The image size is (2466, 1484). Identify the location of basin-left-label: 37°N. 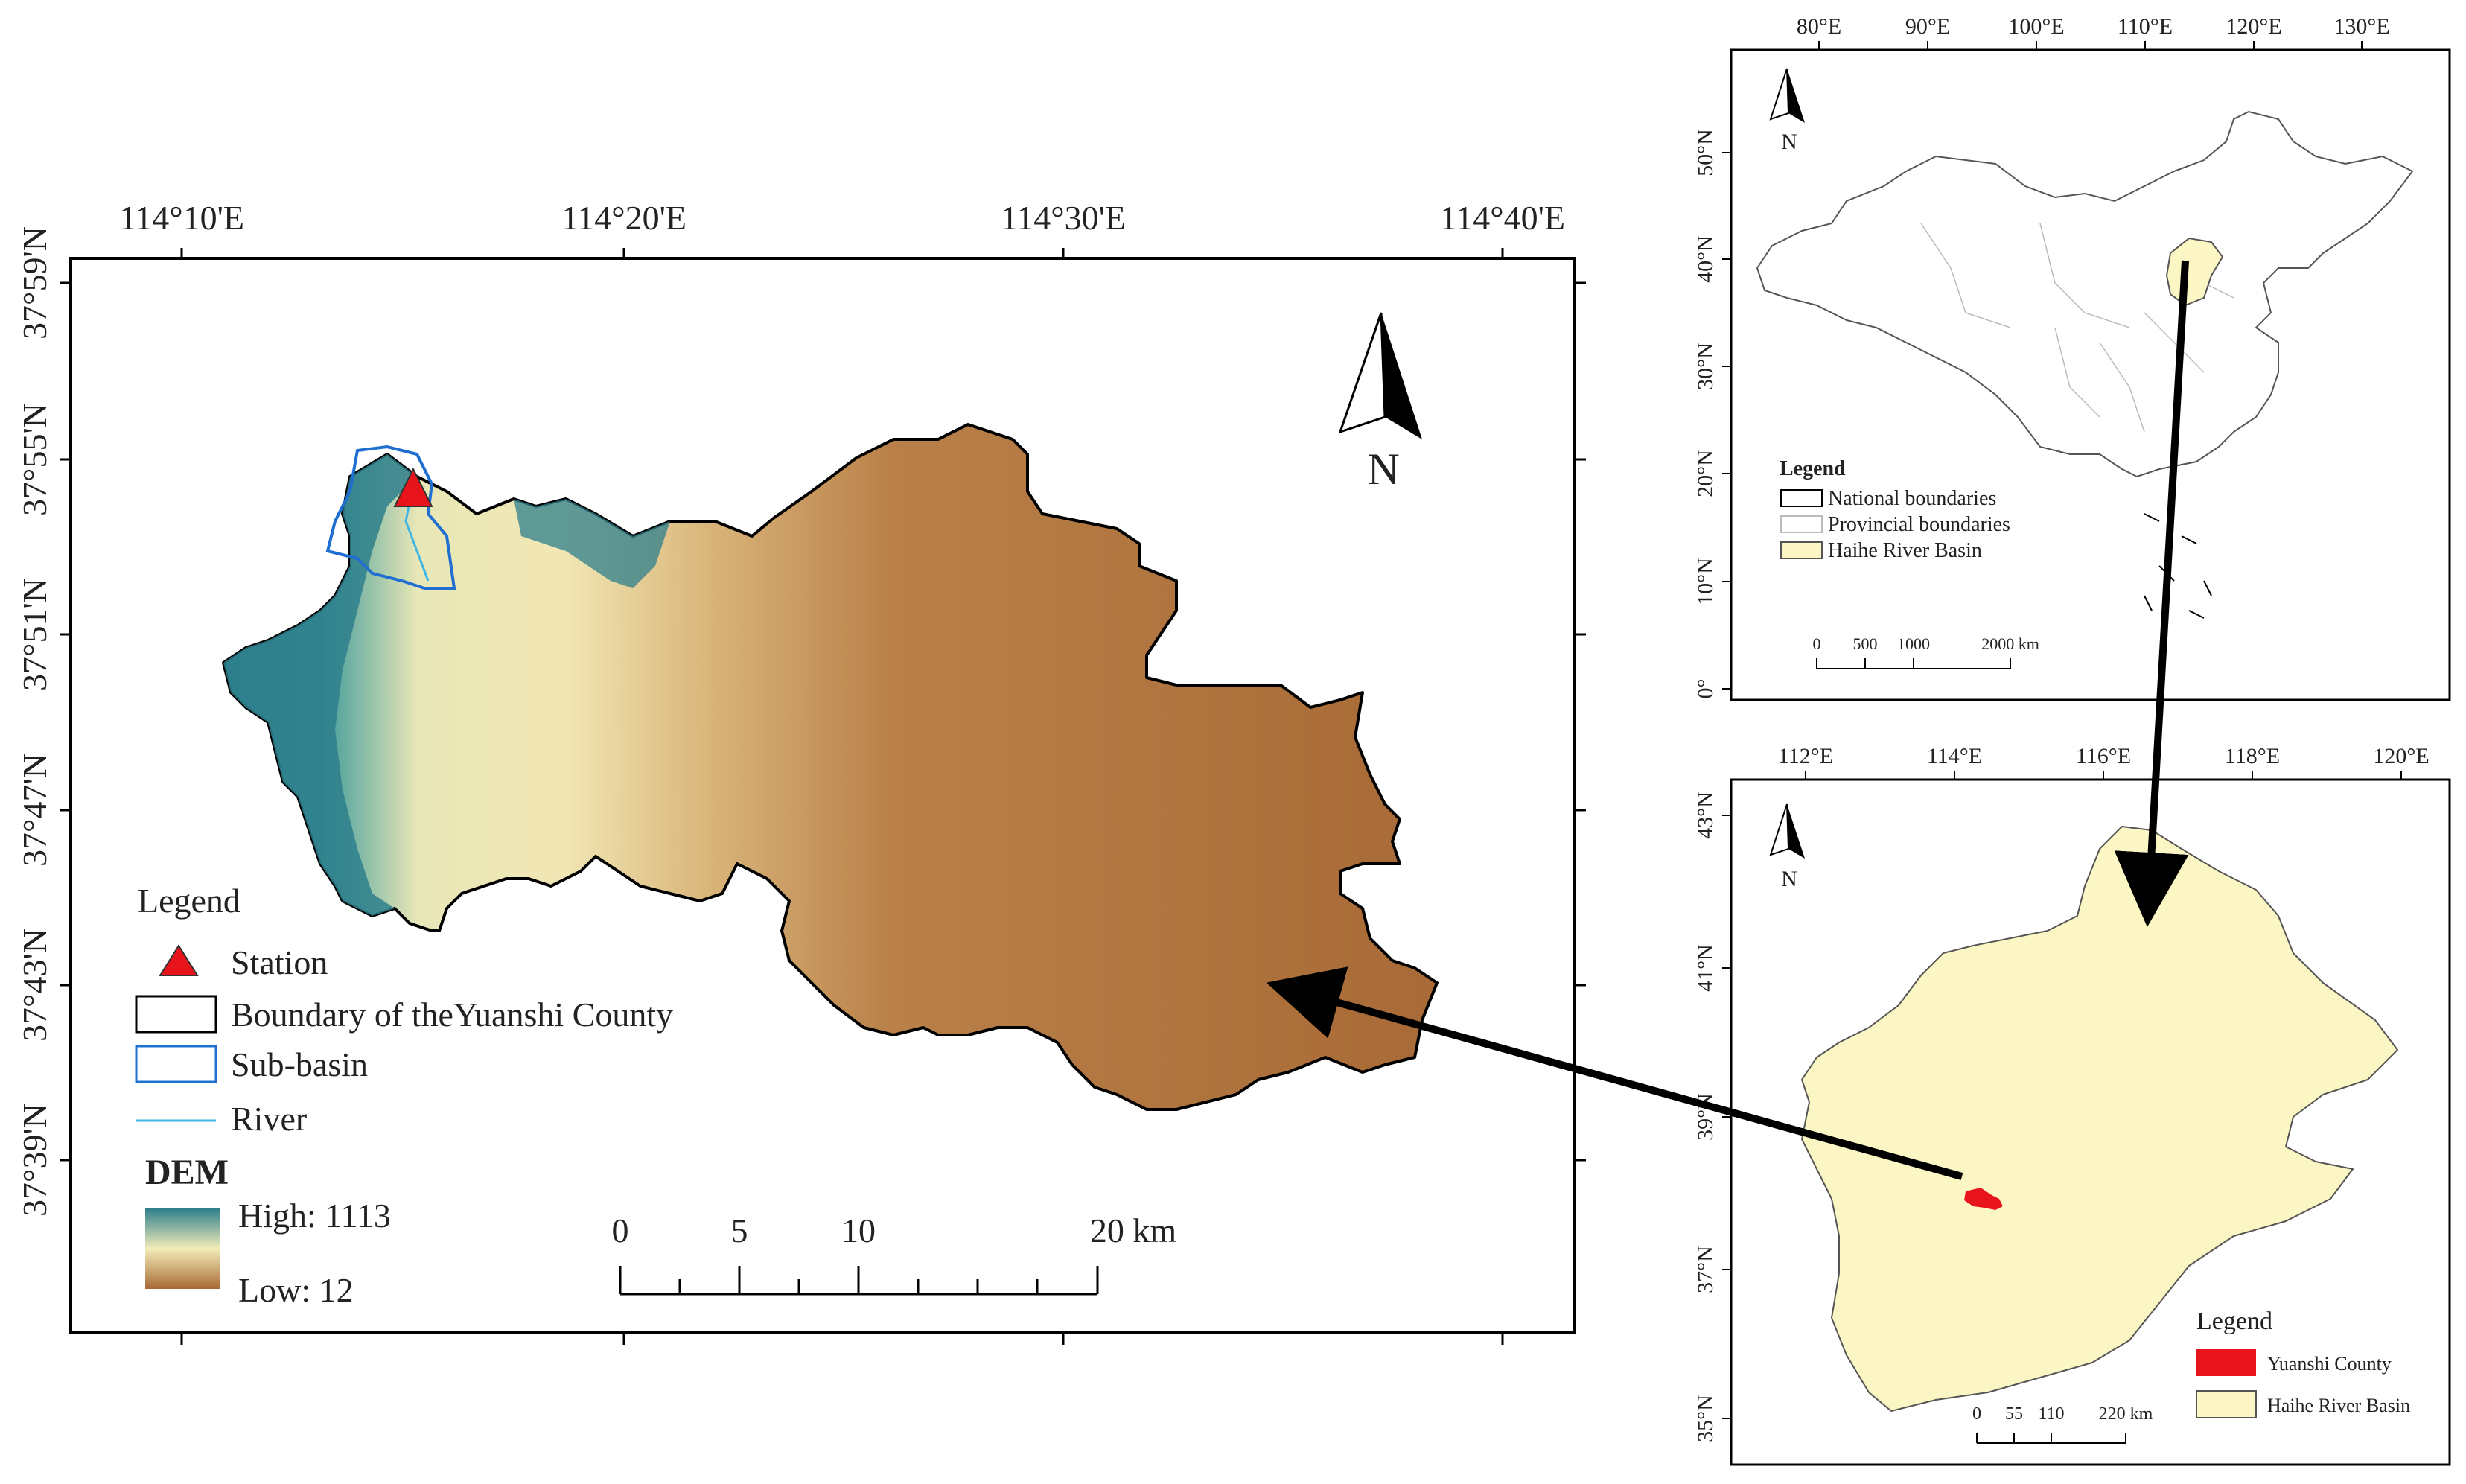
(1705, 1269).